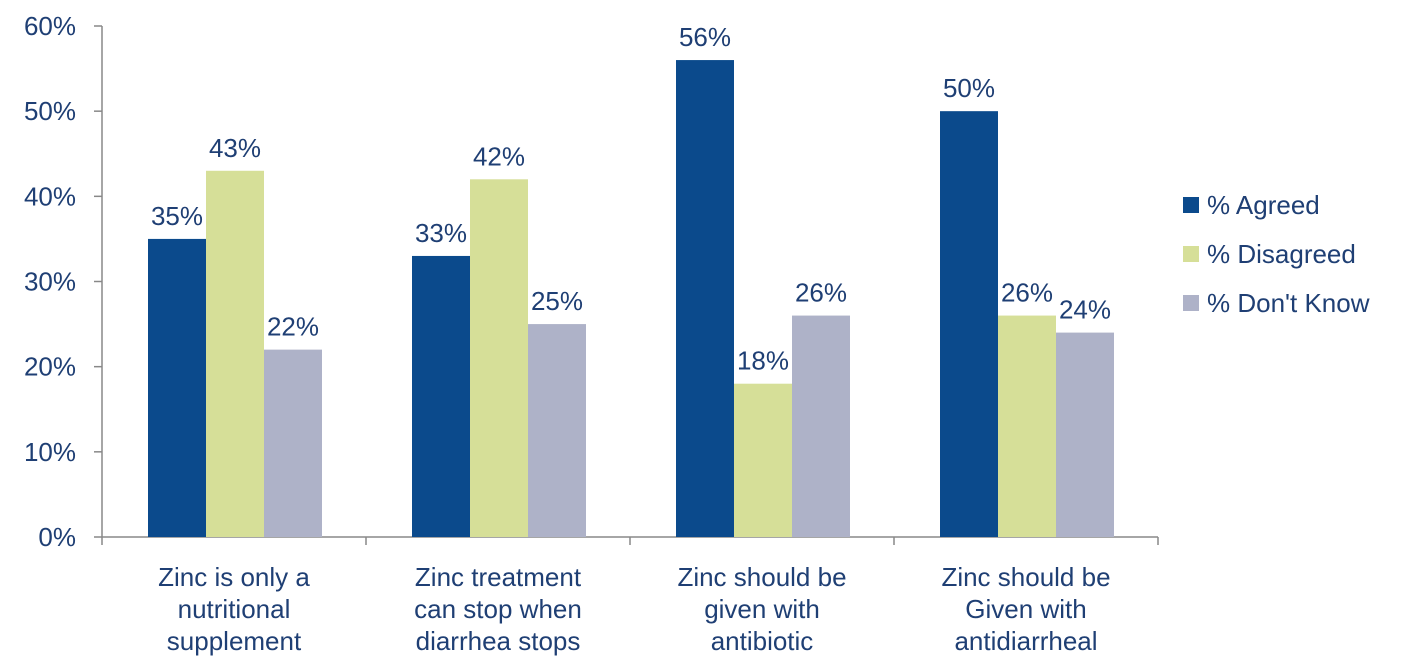  What do you see at coordinates (234, 641) in the screenshot?
I see `x-category-label-line: supplement` at bounding box center [234, 641].